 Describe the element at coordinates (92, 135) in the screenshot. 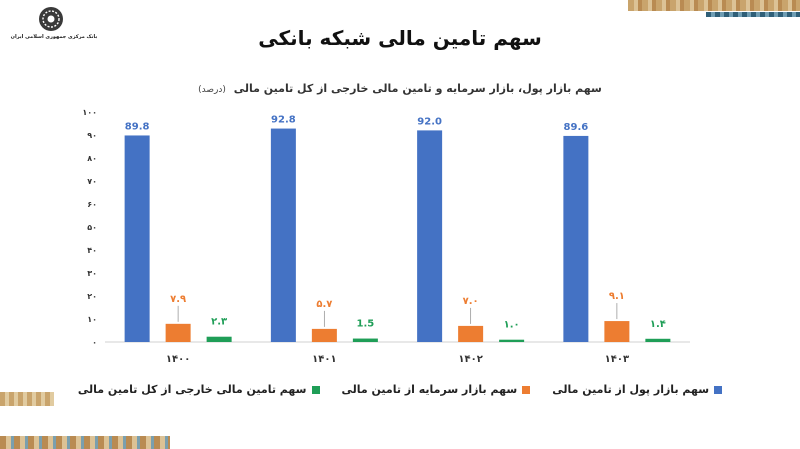

I see `y-tick-label: ۹۰` at that location.